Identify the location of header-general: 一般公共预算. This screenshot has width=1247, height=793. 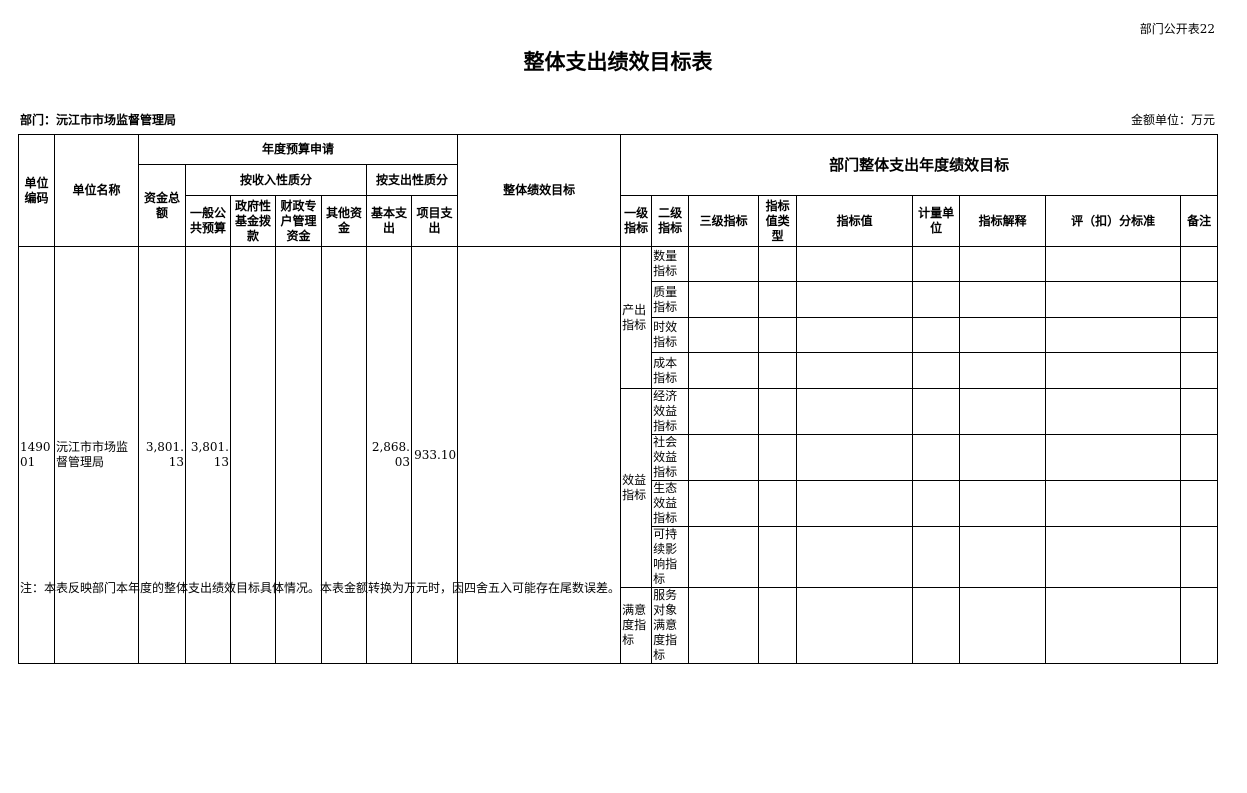
(208, 221).